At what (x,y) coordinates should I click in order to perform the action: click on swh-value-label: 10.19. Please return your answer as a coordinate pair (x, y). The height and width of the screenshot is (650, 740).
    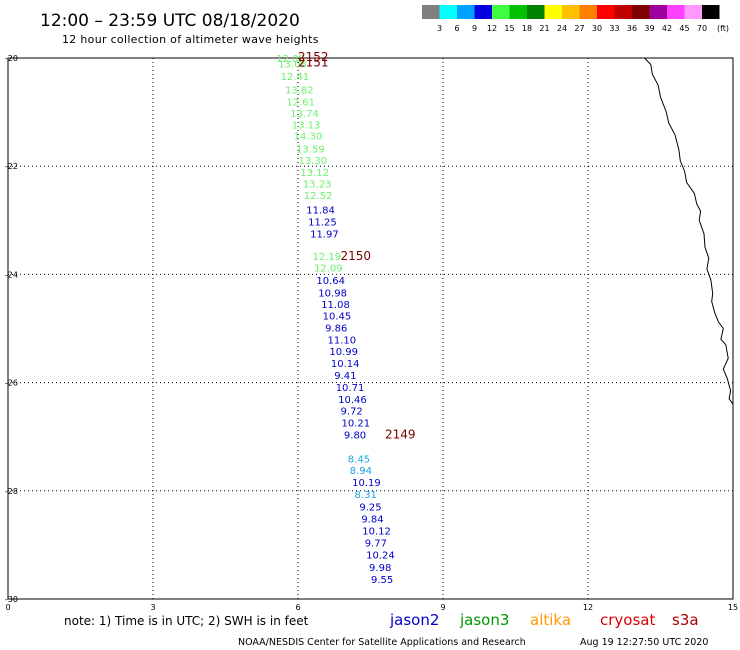
    Looking at the image, I should click on (366, 483).